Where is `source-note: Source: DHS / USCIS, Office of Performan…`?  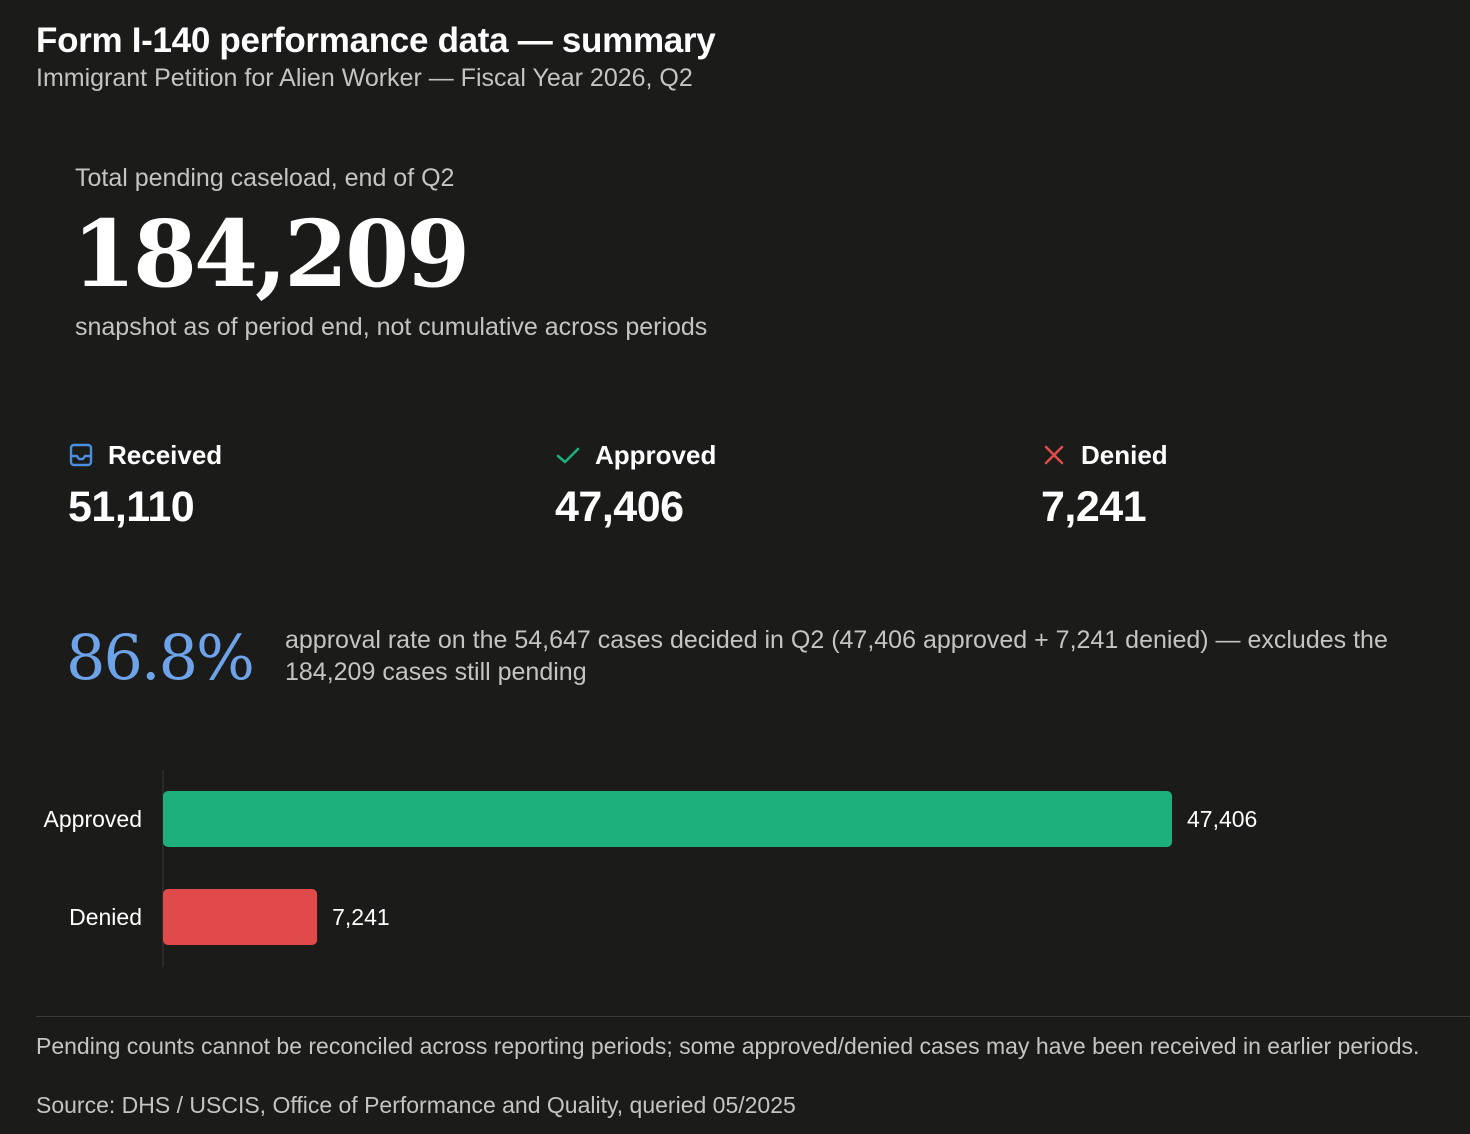 source-note: Source: DHS / USCIS, Office of Performan… is located at coordinates (416, 1105).